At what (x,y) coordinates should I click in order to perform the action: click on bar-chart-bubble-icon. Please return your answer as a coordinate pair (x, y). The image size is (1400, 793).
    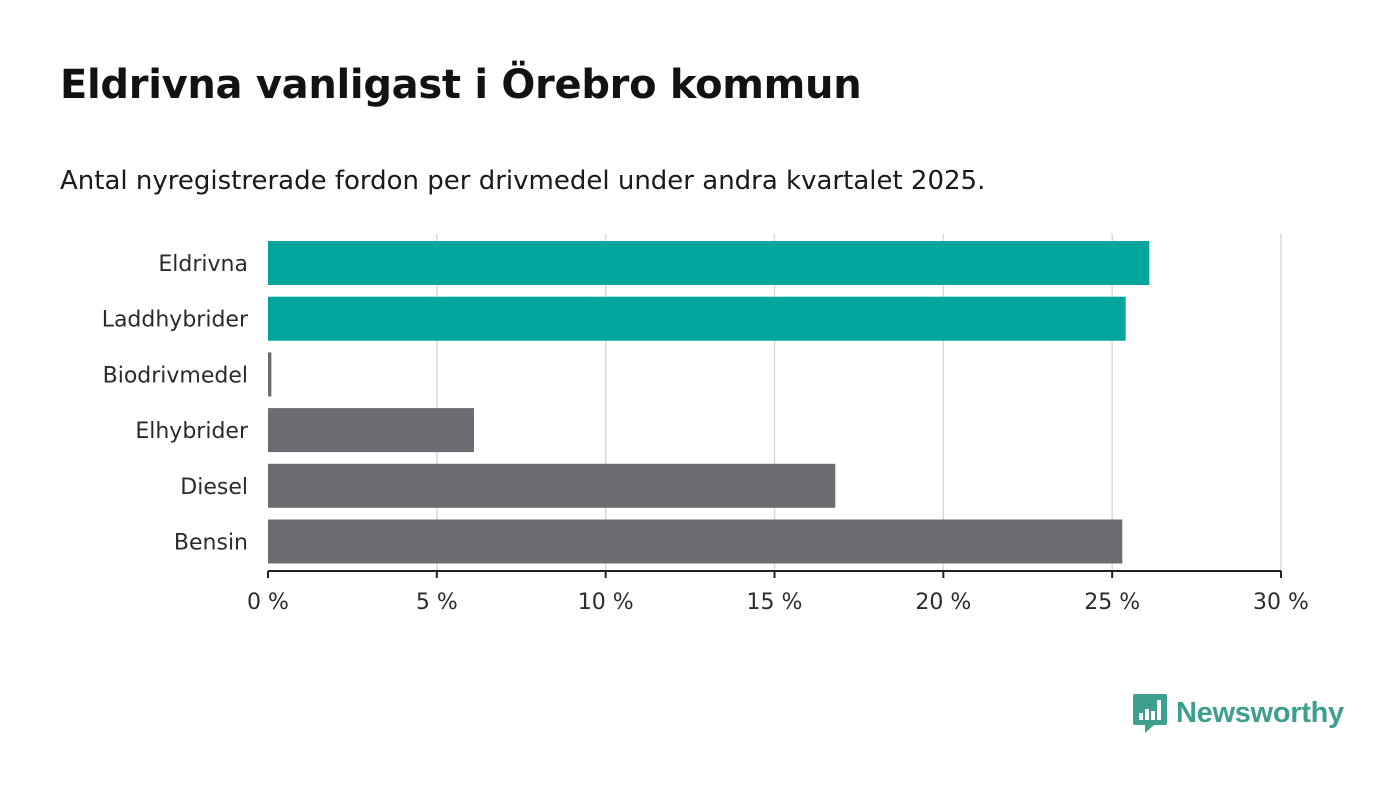
    Looking at the image, I should click on (1150, 713).